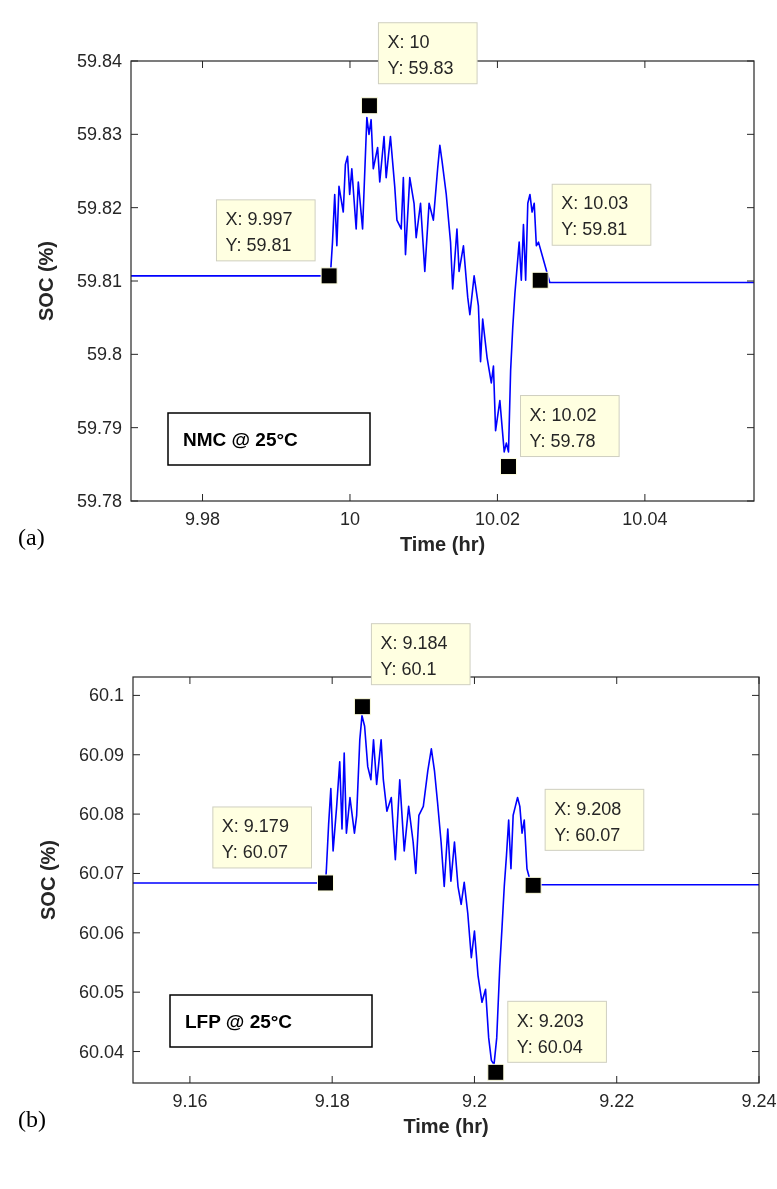 This screenshot has width=777, height=1189. Describe the element at coordinates (99, 61) in the screenshot. I see `y-tick-label: 59.84` at that location.